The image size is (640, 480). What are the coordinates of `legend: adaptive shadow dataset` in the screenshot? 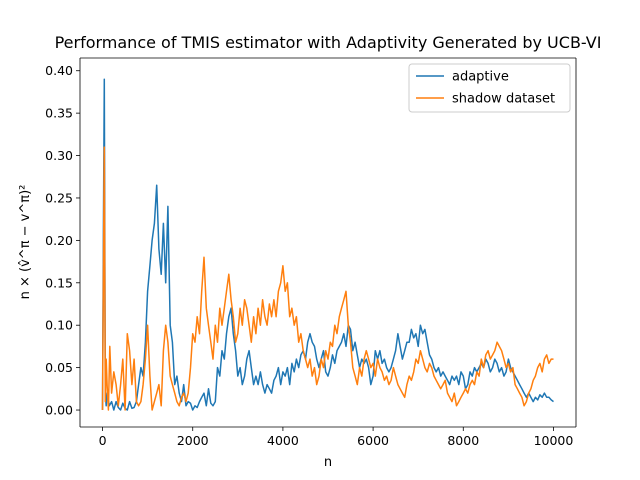 It's located at (489, 88).